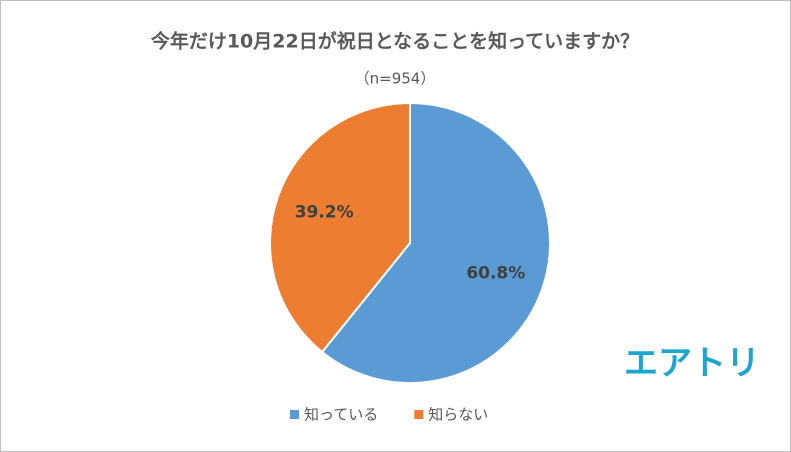  Describe the element at coordinates (495, 273) in the screenshot. I see `data-label: 60.8%` at that location.